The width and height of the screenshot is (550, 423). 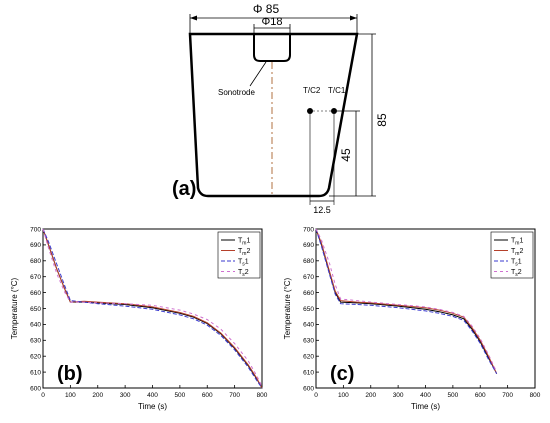 What do you see at coordinates (312, 90) in the screenshot?
I see `tc2-label: T/C2` at bounding box center [312, 90].